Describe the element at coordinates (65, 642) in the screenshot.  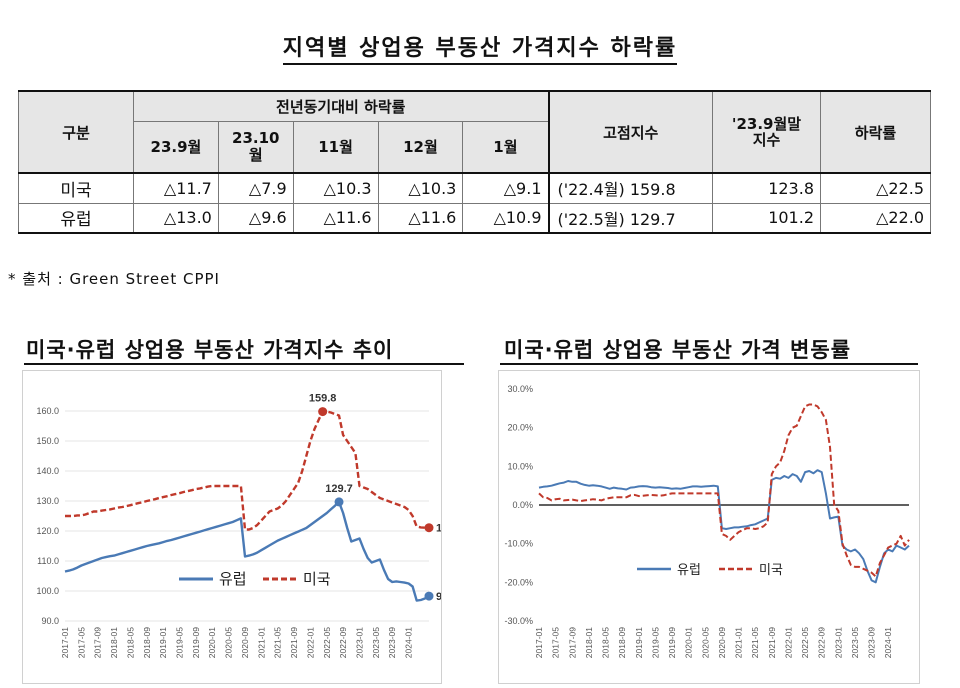
I see `x-tick-label: 2017-01` at that location.